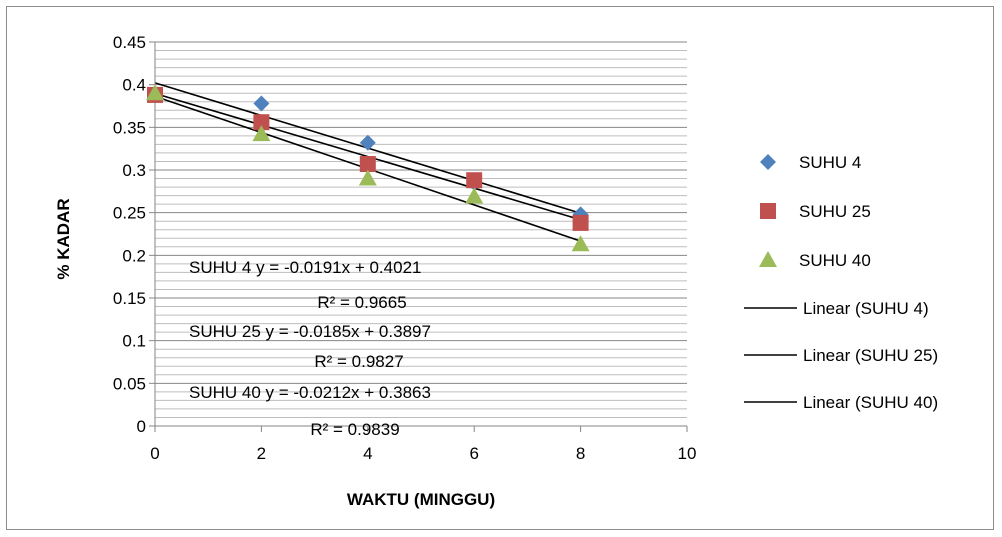 This screenshot has height=537, width=1002. I want to click on y-tick-label: 0, so click(141, 426).